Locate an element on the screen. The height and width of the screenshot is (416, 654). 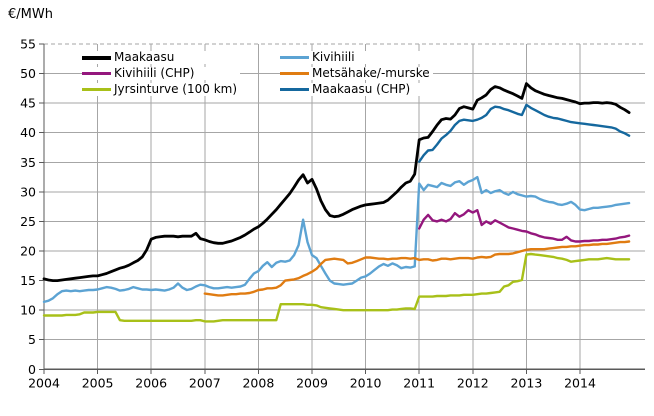
y-axis-label-5: 5 is located at coordinates (32, 339).